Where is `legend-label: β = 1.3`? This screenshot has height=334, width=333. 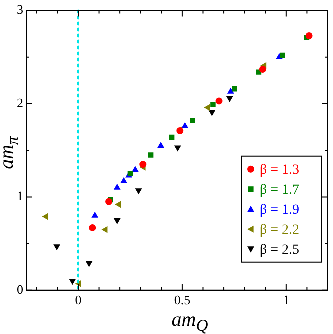 legend-label: β = 1.3 is located at coordinates (280, 170).